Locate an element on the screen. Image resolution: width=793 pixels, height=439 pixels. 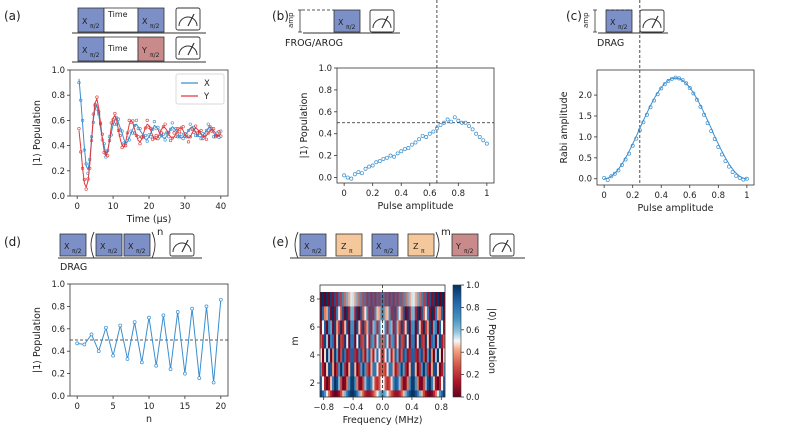
y-tick-label: 0.6 is located at coordinates (325, 113).